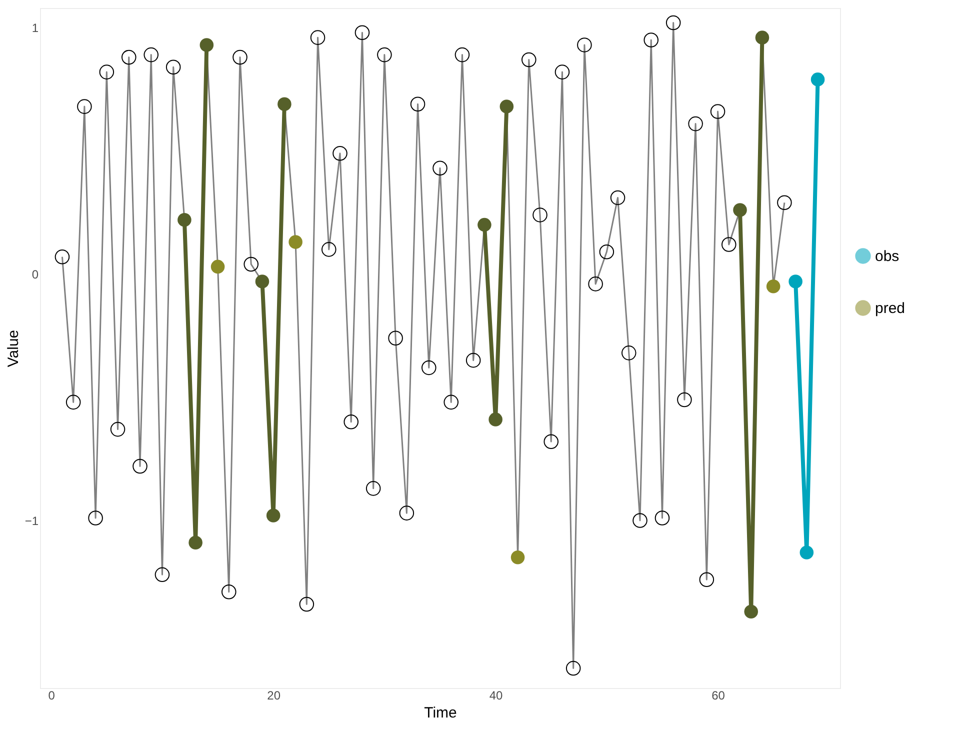 This screenshot has height=745, width=958. What do you see at coordinates (31, 521) in the screenshot?
I see `y-tick-label: −1` at bounding box center [31, 521].